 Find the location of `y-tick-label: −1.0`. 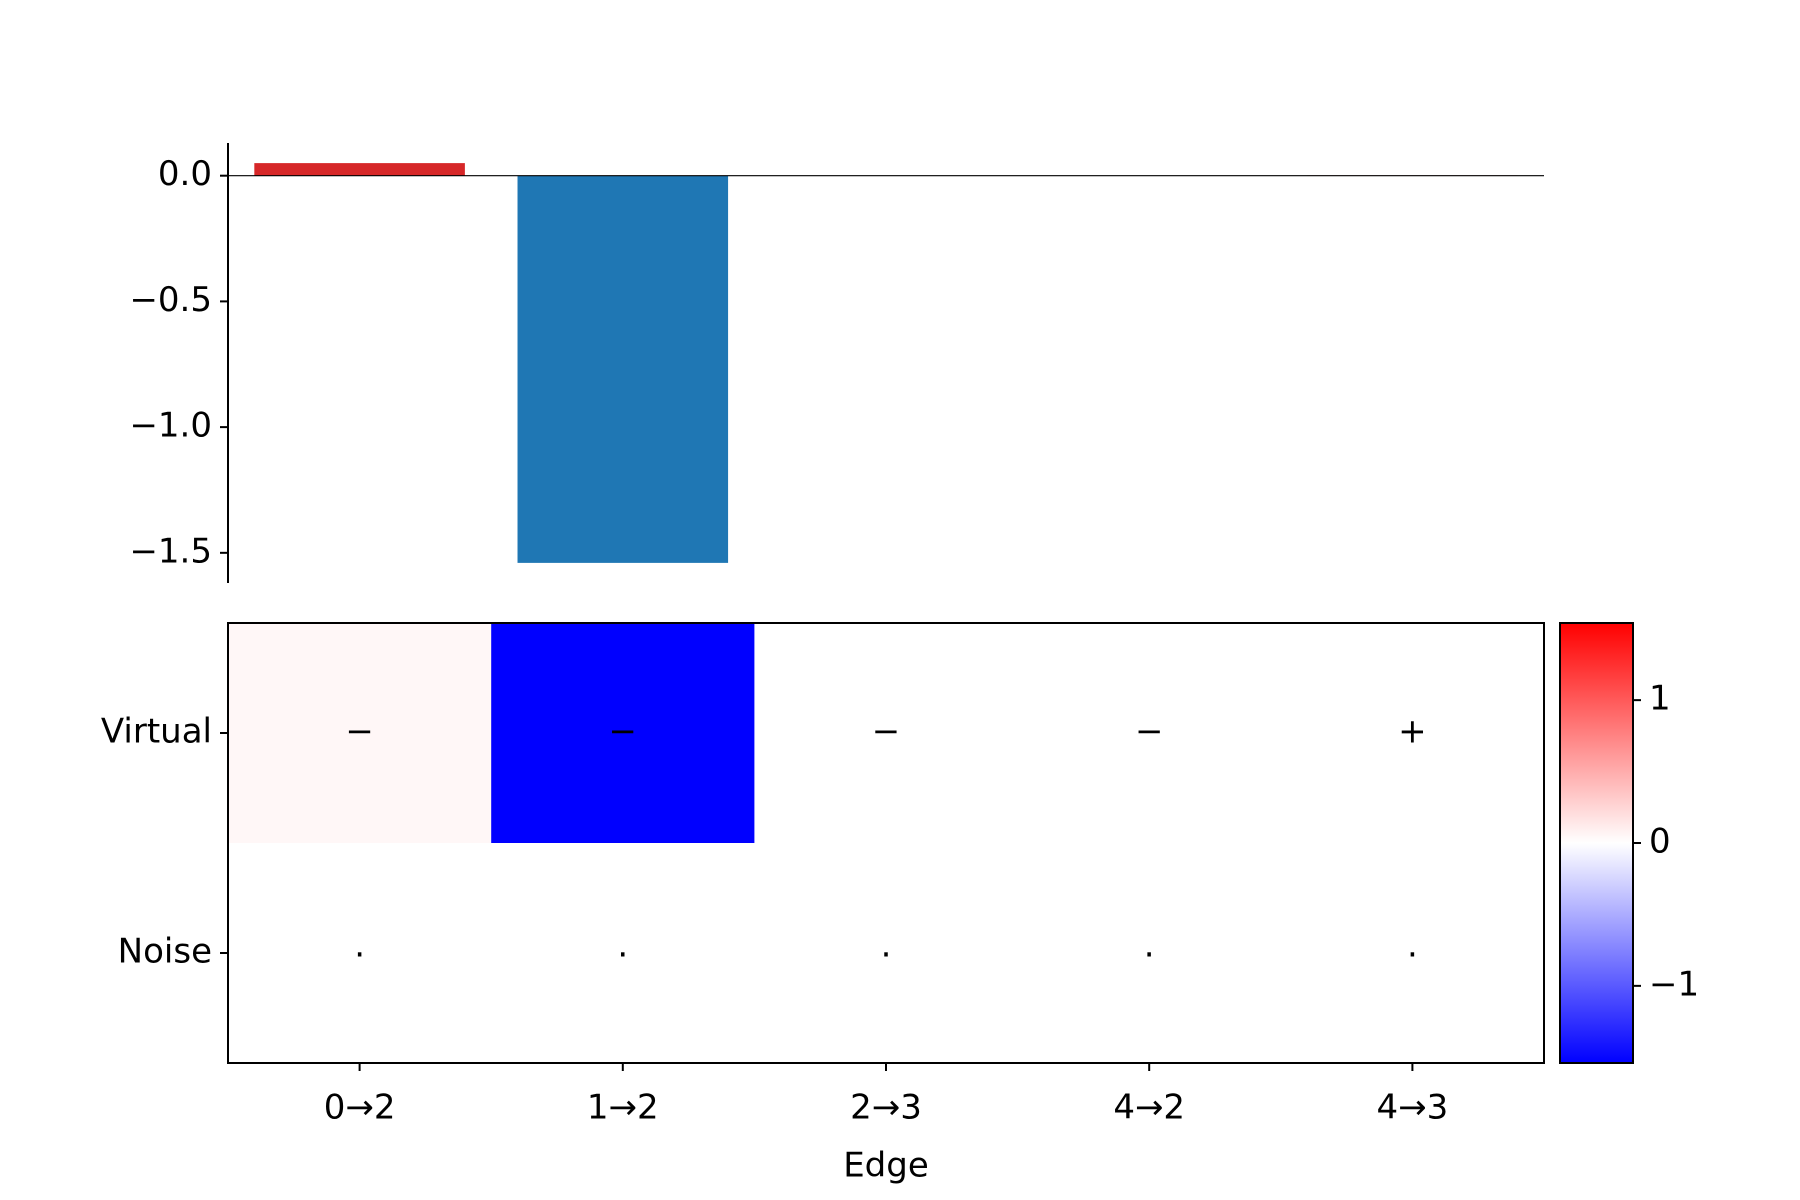

y-tick-label: −1.0 is located at coordinates (170, 426).